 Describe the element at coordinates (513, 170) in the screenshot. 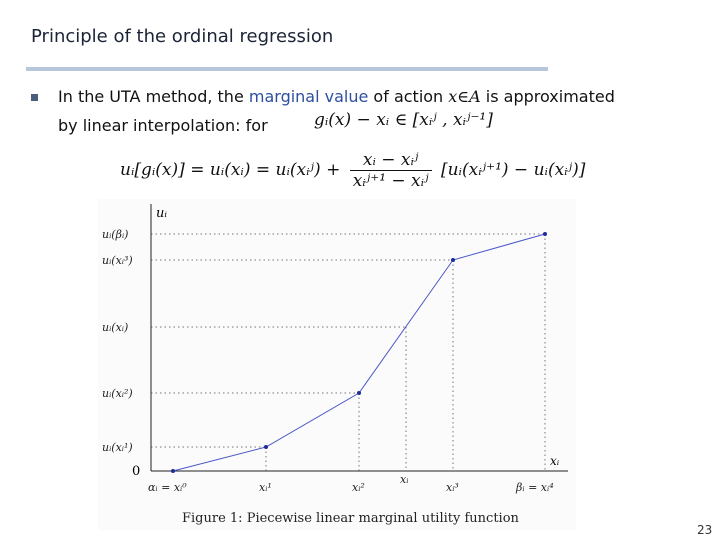

I see `formula-right: [uᵢ(xᵢʲ⁺¹) − uᵢ(xᵢʲ)]` at that location.